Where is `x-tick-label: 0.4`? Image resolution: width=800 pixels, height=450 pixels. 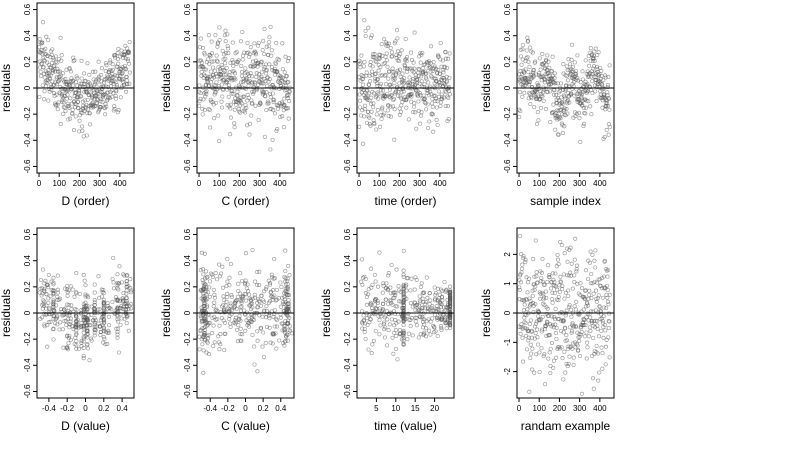
x-tick-label: 0.4 is located at coordinates (281, 408).